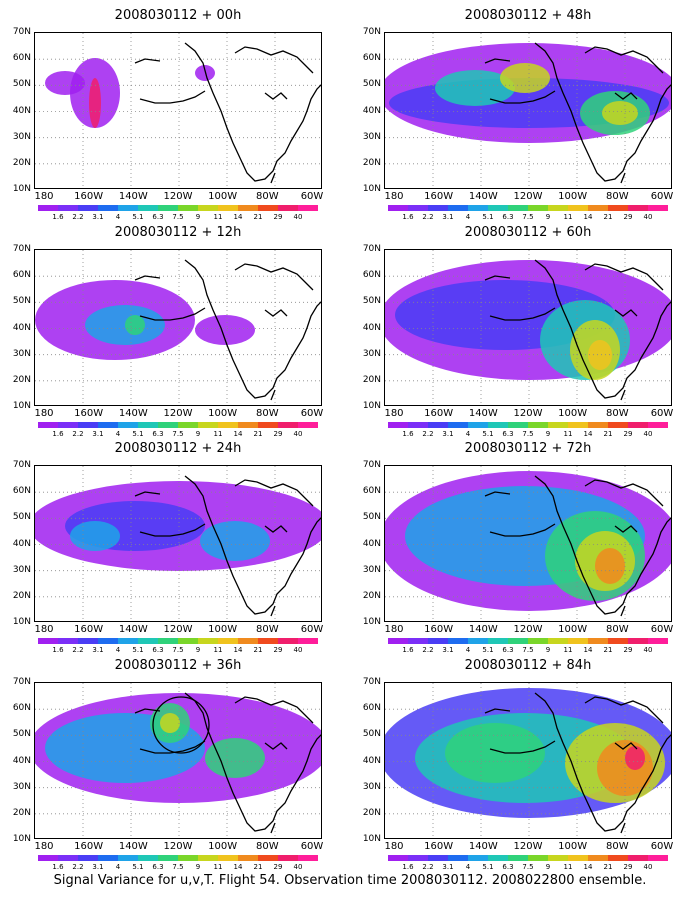 The width and height of the screenshot is (700, 900). What do you see at coordinates (528, 232) in the screenshot?
I see `panel-title: 2008030112 + 60h` at bounding box center [528, 232].